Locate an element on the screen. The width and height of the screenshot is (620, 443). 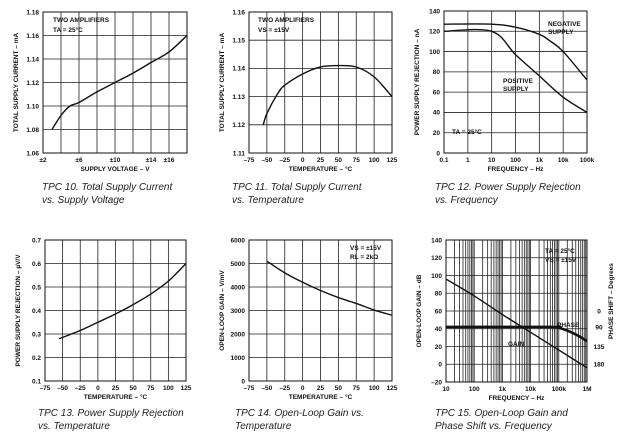
y-tick-label: 1.18 is located at coordinates (32, 12).